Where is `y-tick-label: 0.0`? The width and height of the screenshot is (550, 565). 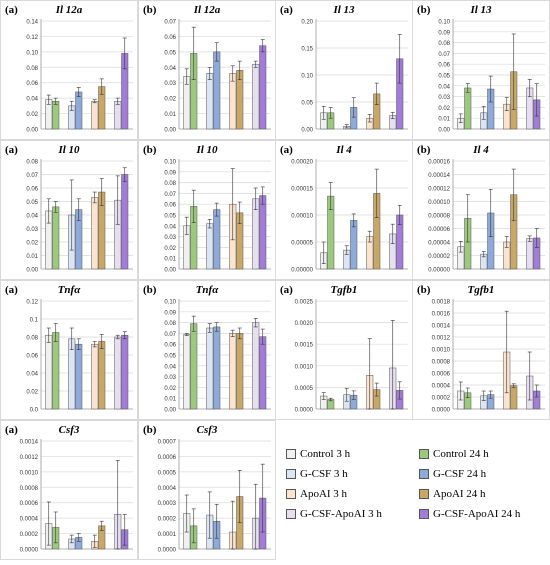 y-tick-label: 0.0 is located at coordinates (34, 411).